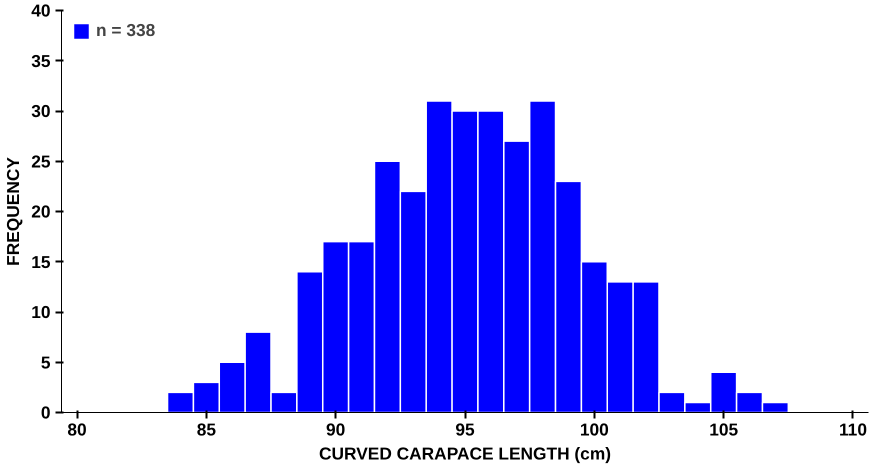 This screenshot has height=466, width=888. What do you see at coordinates (594, 430) in the screenshot?
I see `x-tick-label: 100` at bounding box center [594, 430].